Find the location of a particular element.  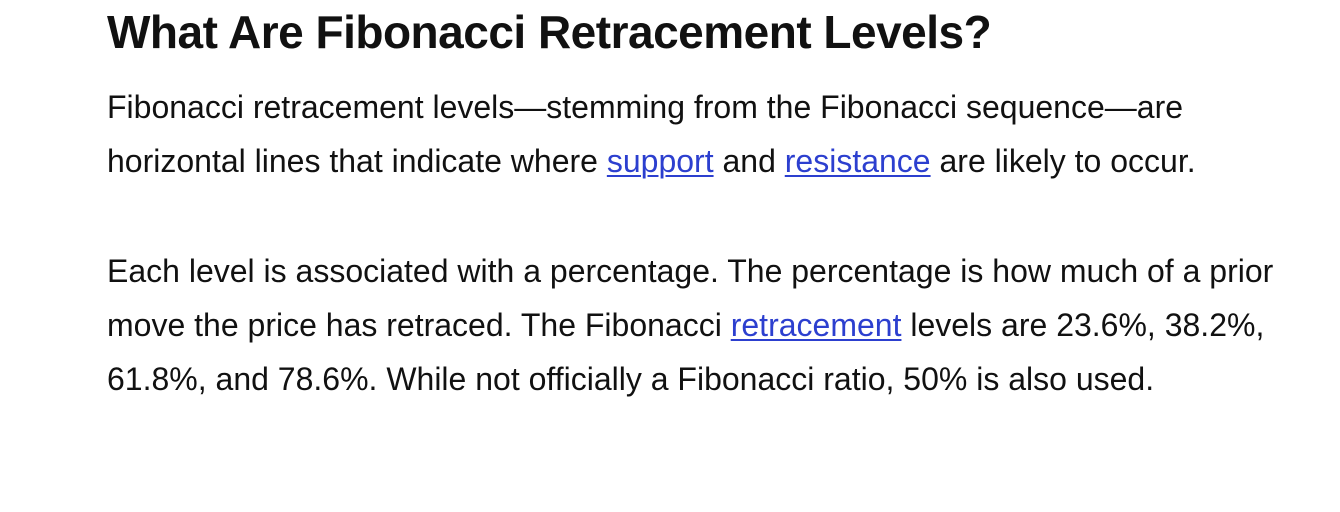

paragraph-intro-text-3: are likely to occur. is located at coordinates (1063, 161).